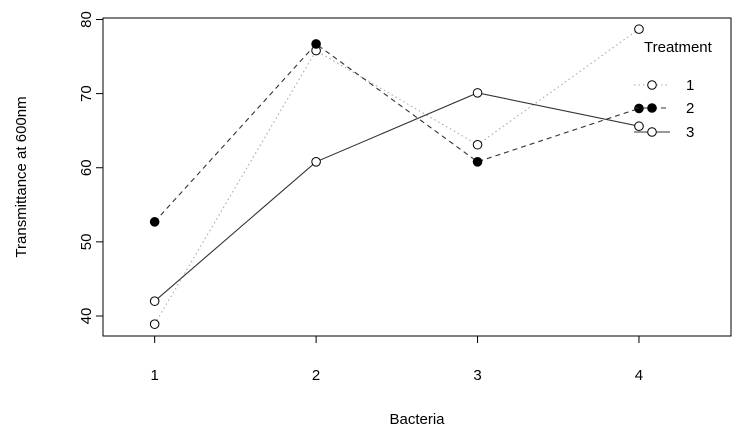  Describe the element at coordinates (86, 242) in the screenshot. I see `y-tick-label: 50` at that location.